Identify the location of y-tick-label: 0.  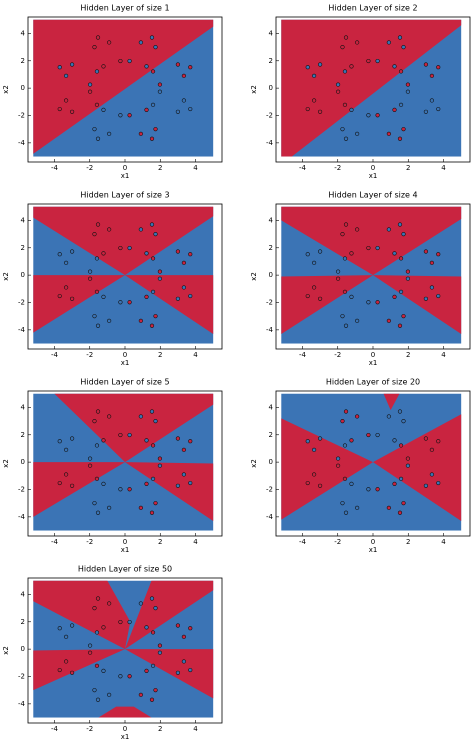
(271, 275).